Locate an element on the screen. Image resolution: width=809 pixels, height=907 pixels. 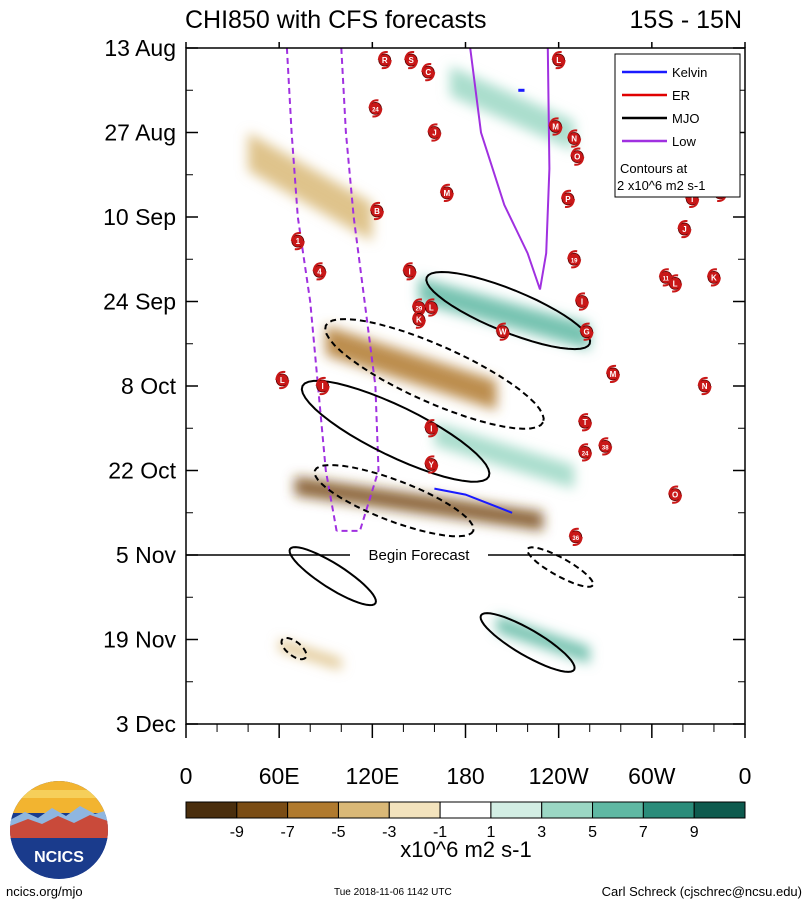
colorbar-label: 1 is located at coordinates (490, 832).